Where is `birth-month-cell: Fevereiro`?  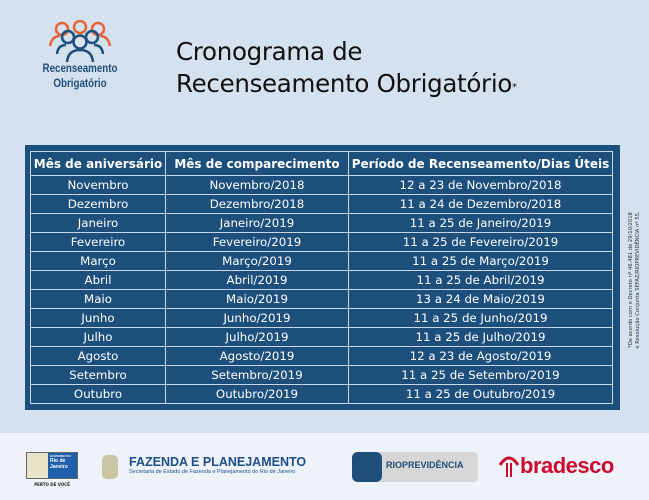 birth-month-cell: Fevereiro is located at coordinates (98, 242).